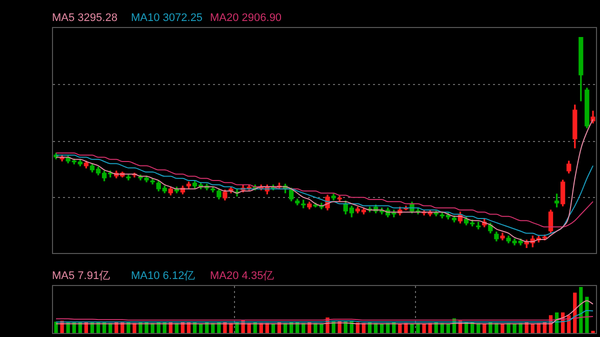  I want to click on text: MA5 7.91亿, so click(82, 276).